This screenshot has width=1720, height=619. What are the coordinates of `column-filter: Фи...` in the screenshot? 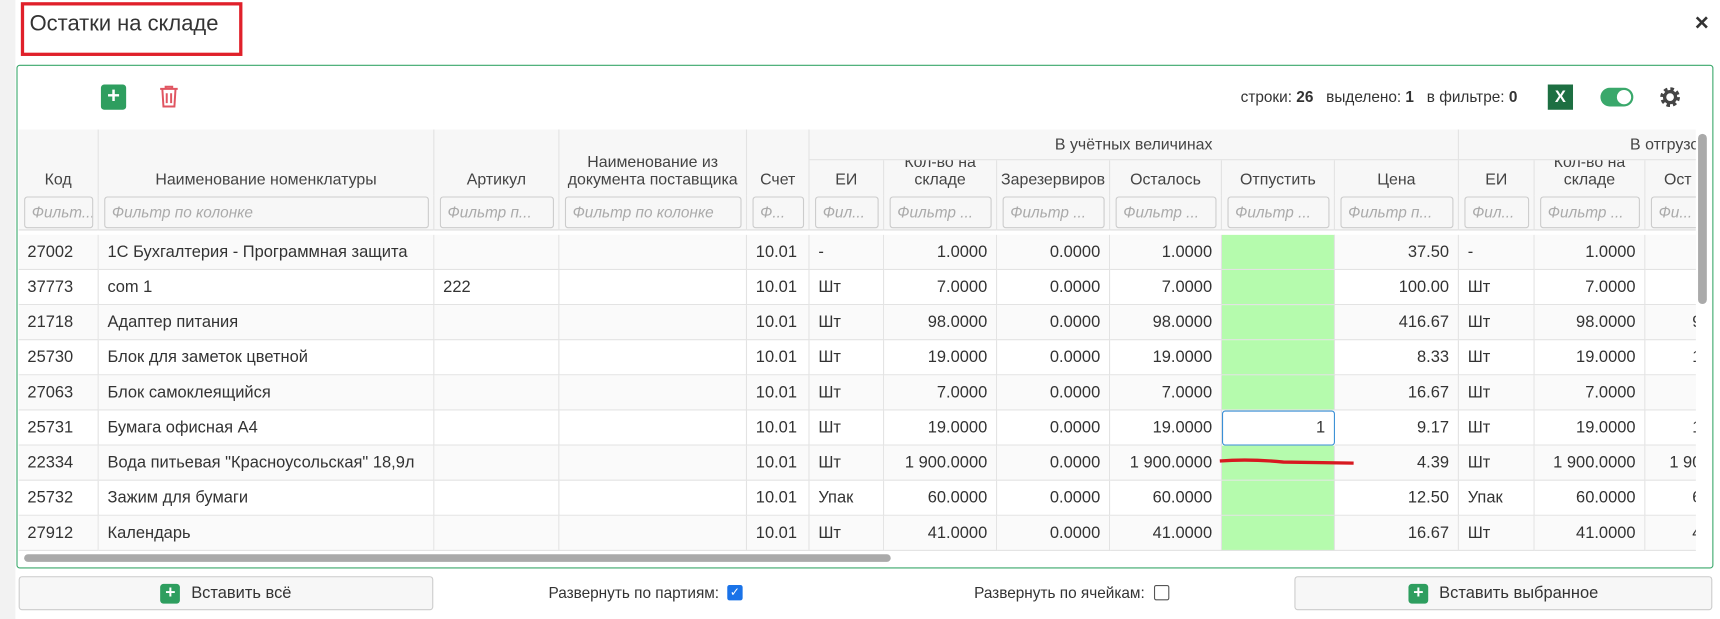 It's located at (1673, 212).